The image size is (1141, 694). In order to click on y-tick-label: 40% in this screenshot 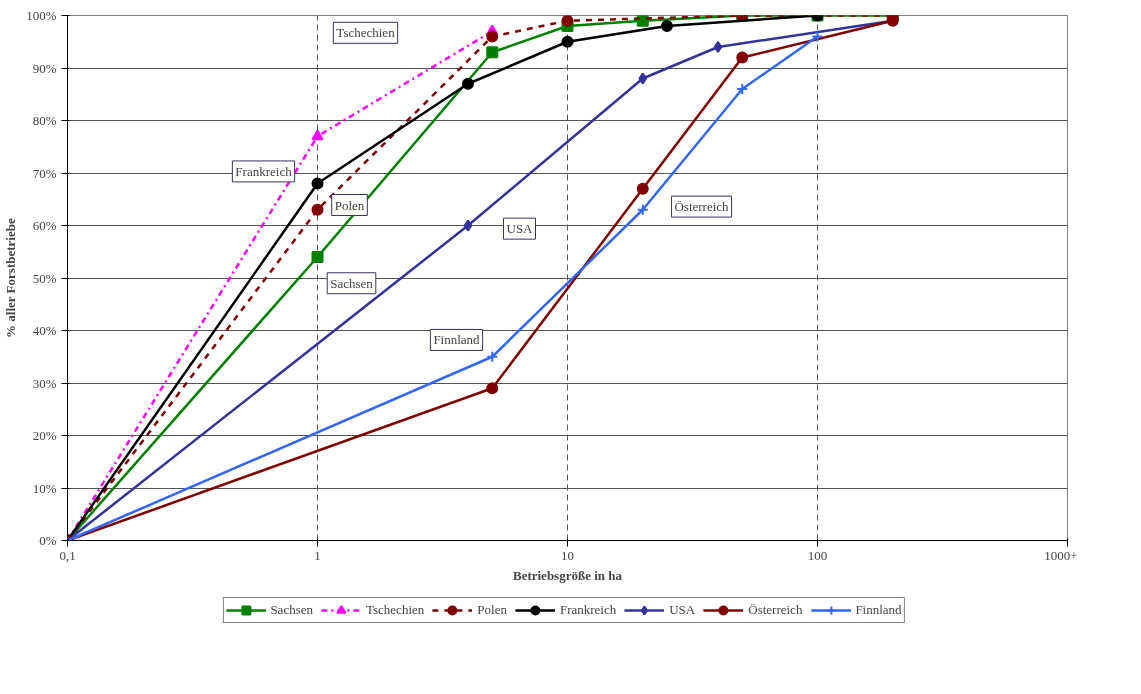, I will do `click(44, 330)`.